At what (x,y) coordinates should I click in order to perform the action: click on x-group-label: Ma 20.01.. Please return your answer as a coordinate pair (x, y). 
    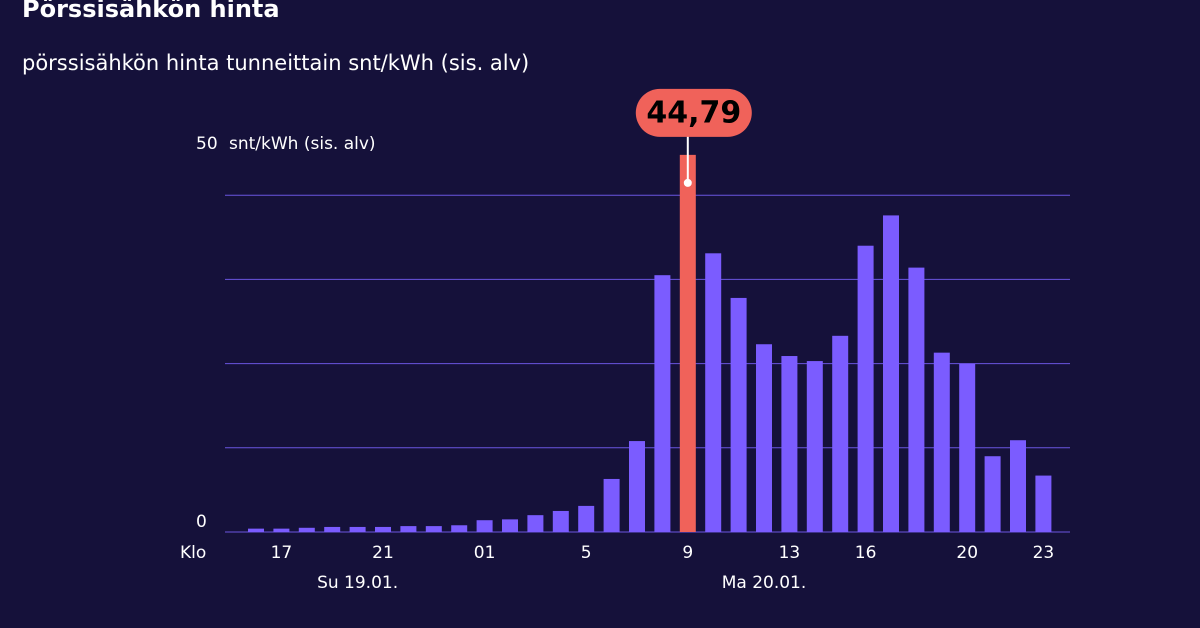
    Looking at the image, I should click on (764, 583).